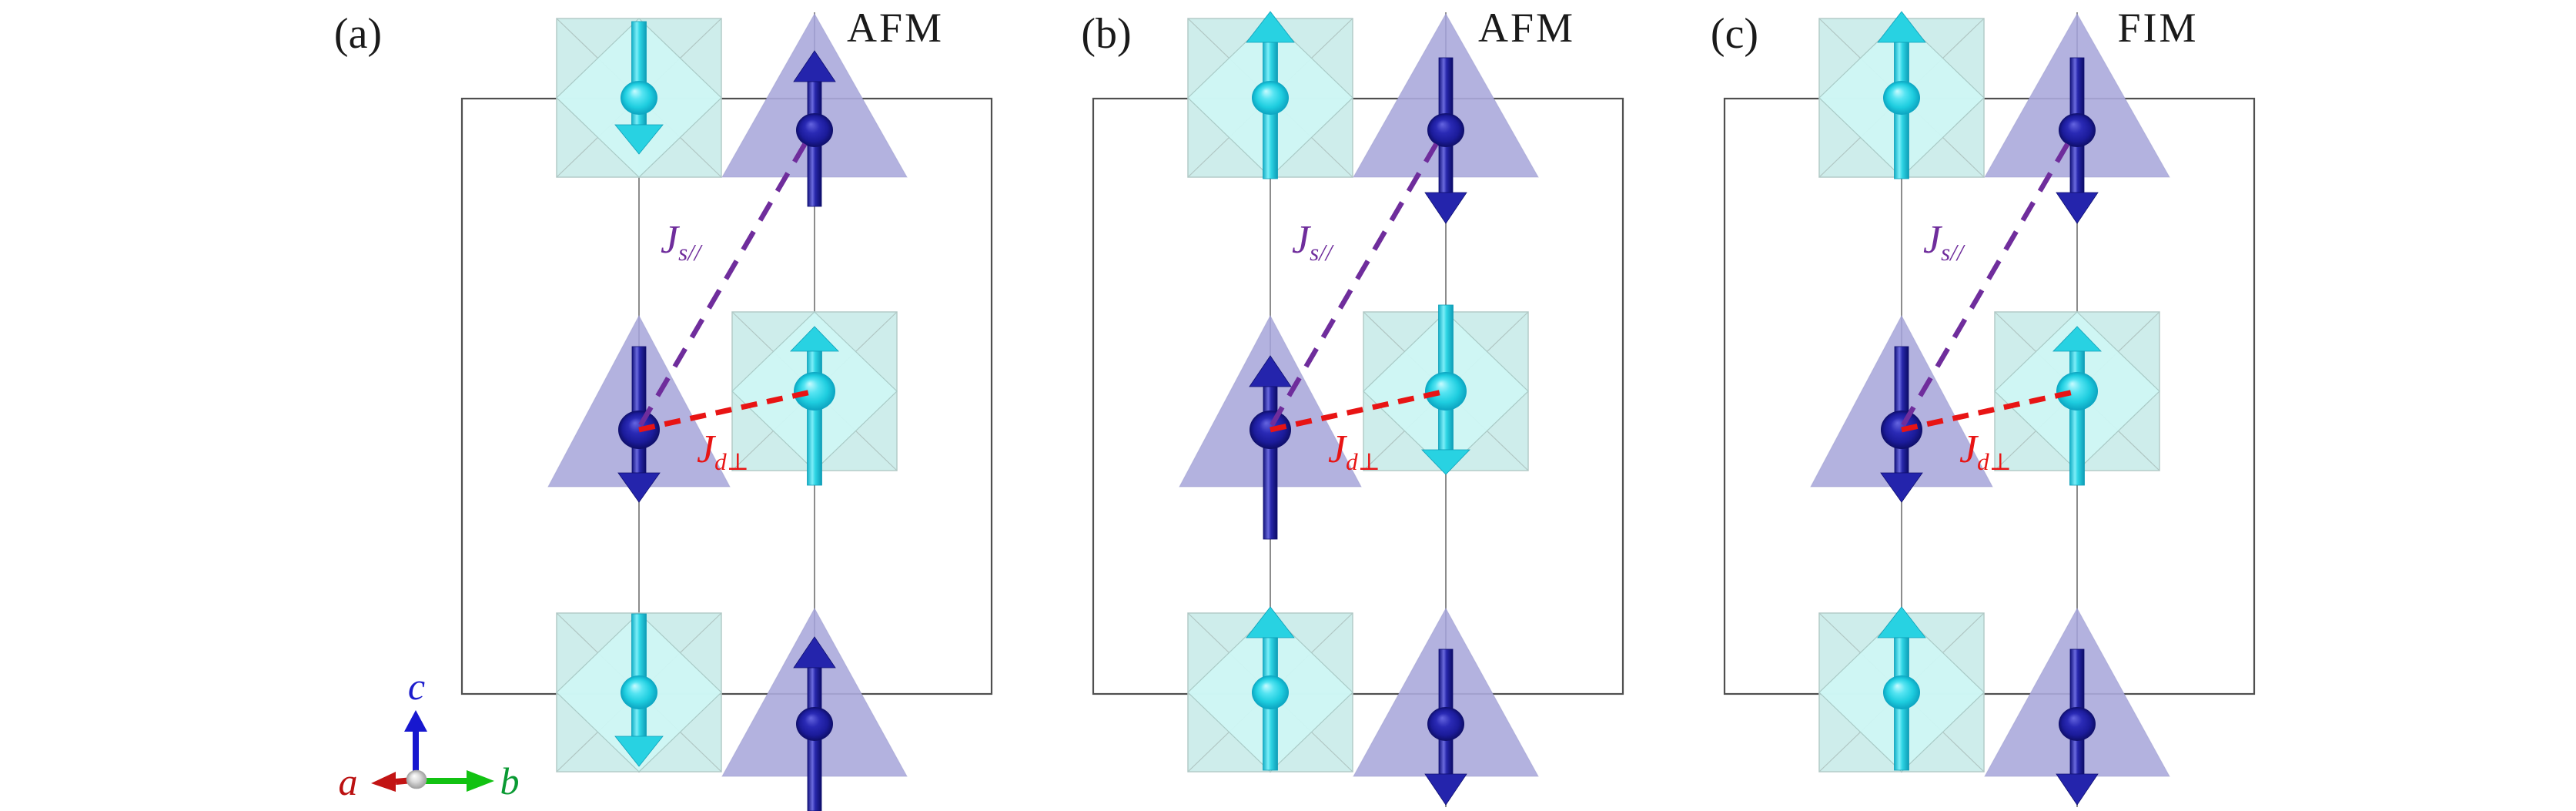 This screenshot has width=2576, height=811. I want to click on c-axis-label: c, so click(417, 686).